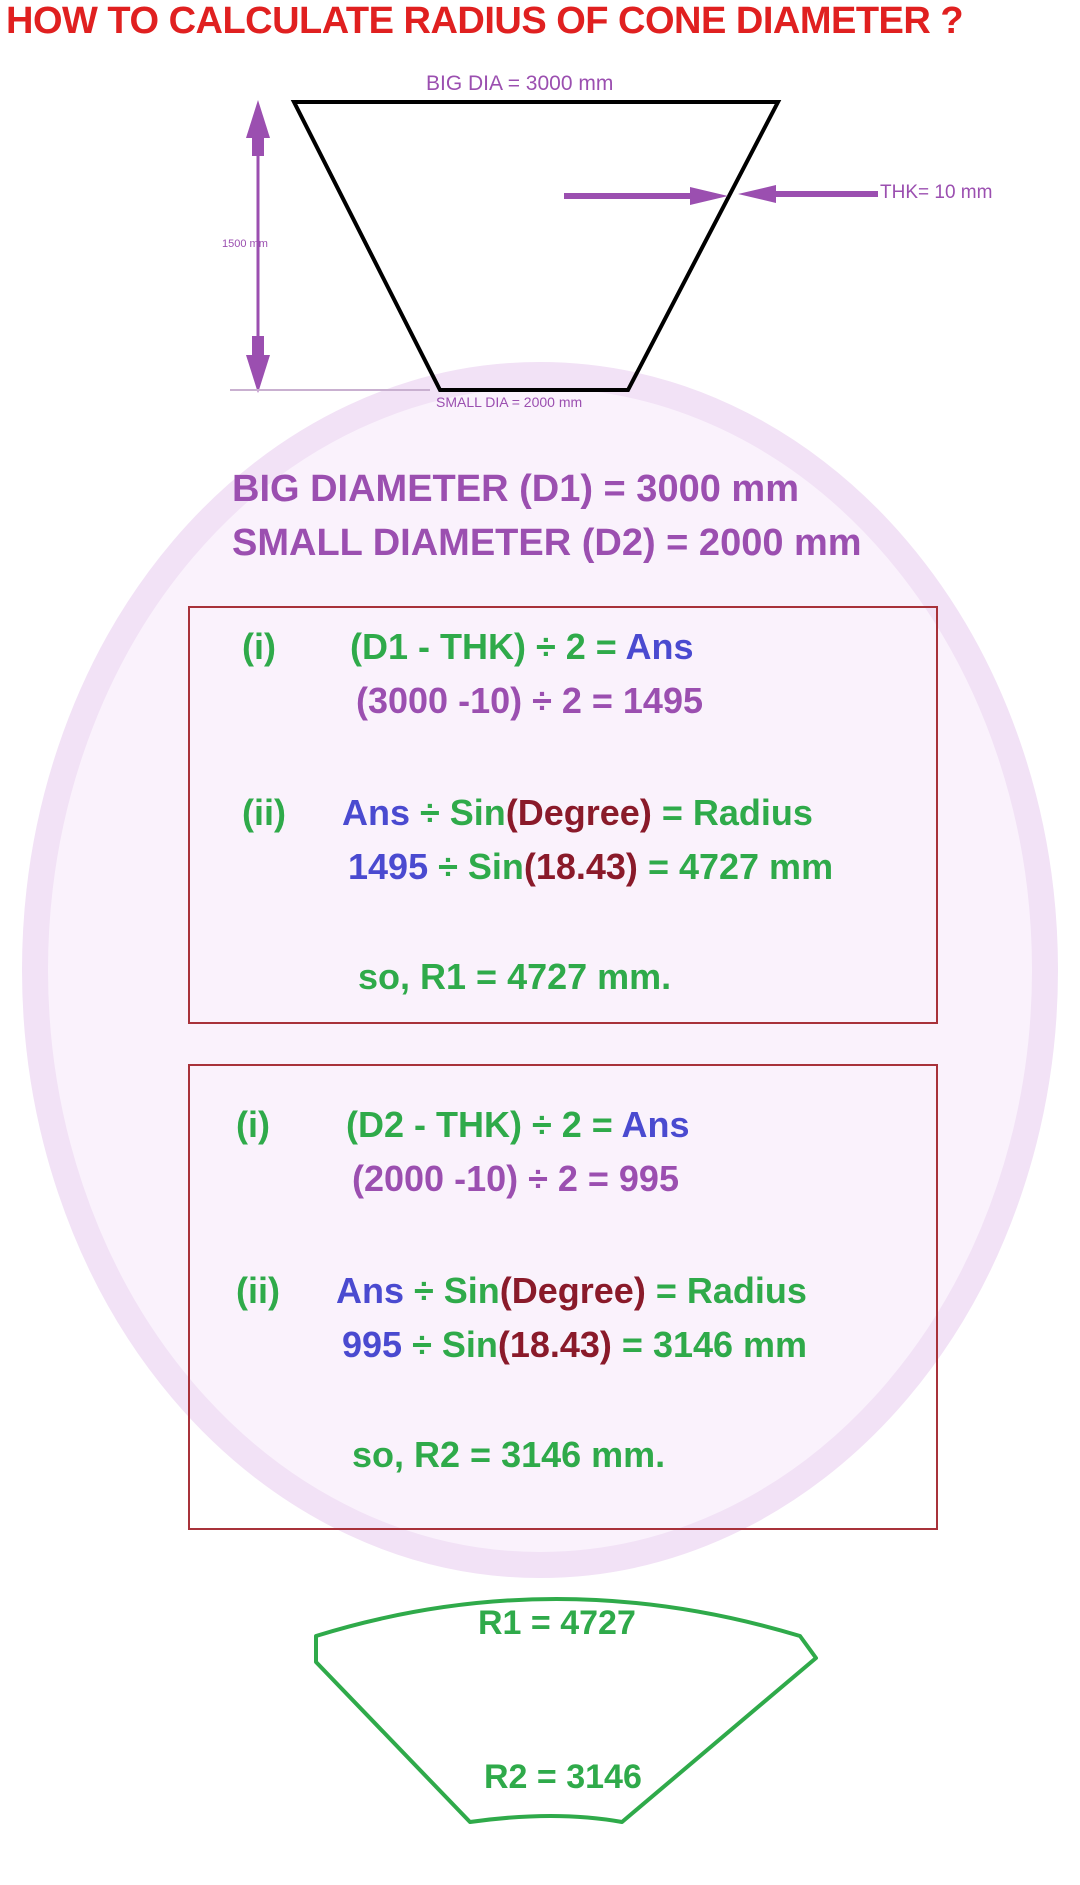 This screenshot has height=1885, width=1080. What do you see at coordinates (509, 1454) in the screenshot?
I see `result-line: so, R2 = 3146 mm.` at bounding box center [509, 1454].